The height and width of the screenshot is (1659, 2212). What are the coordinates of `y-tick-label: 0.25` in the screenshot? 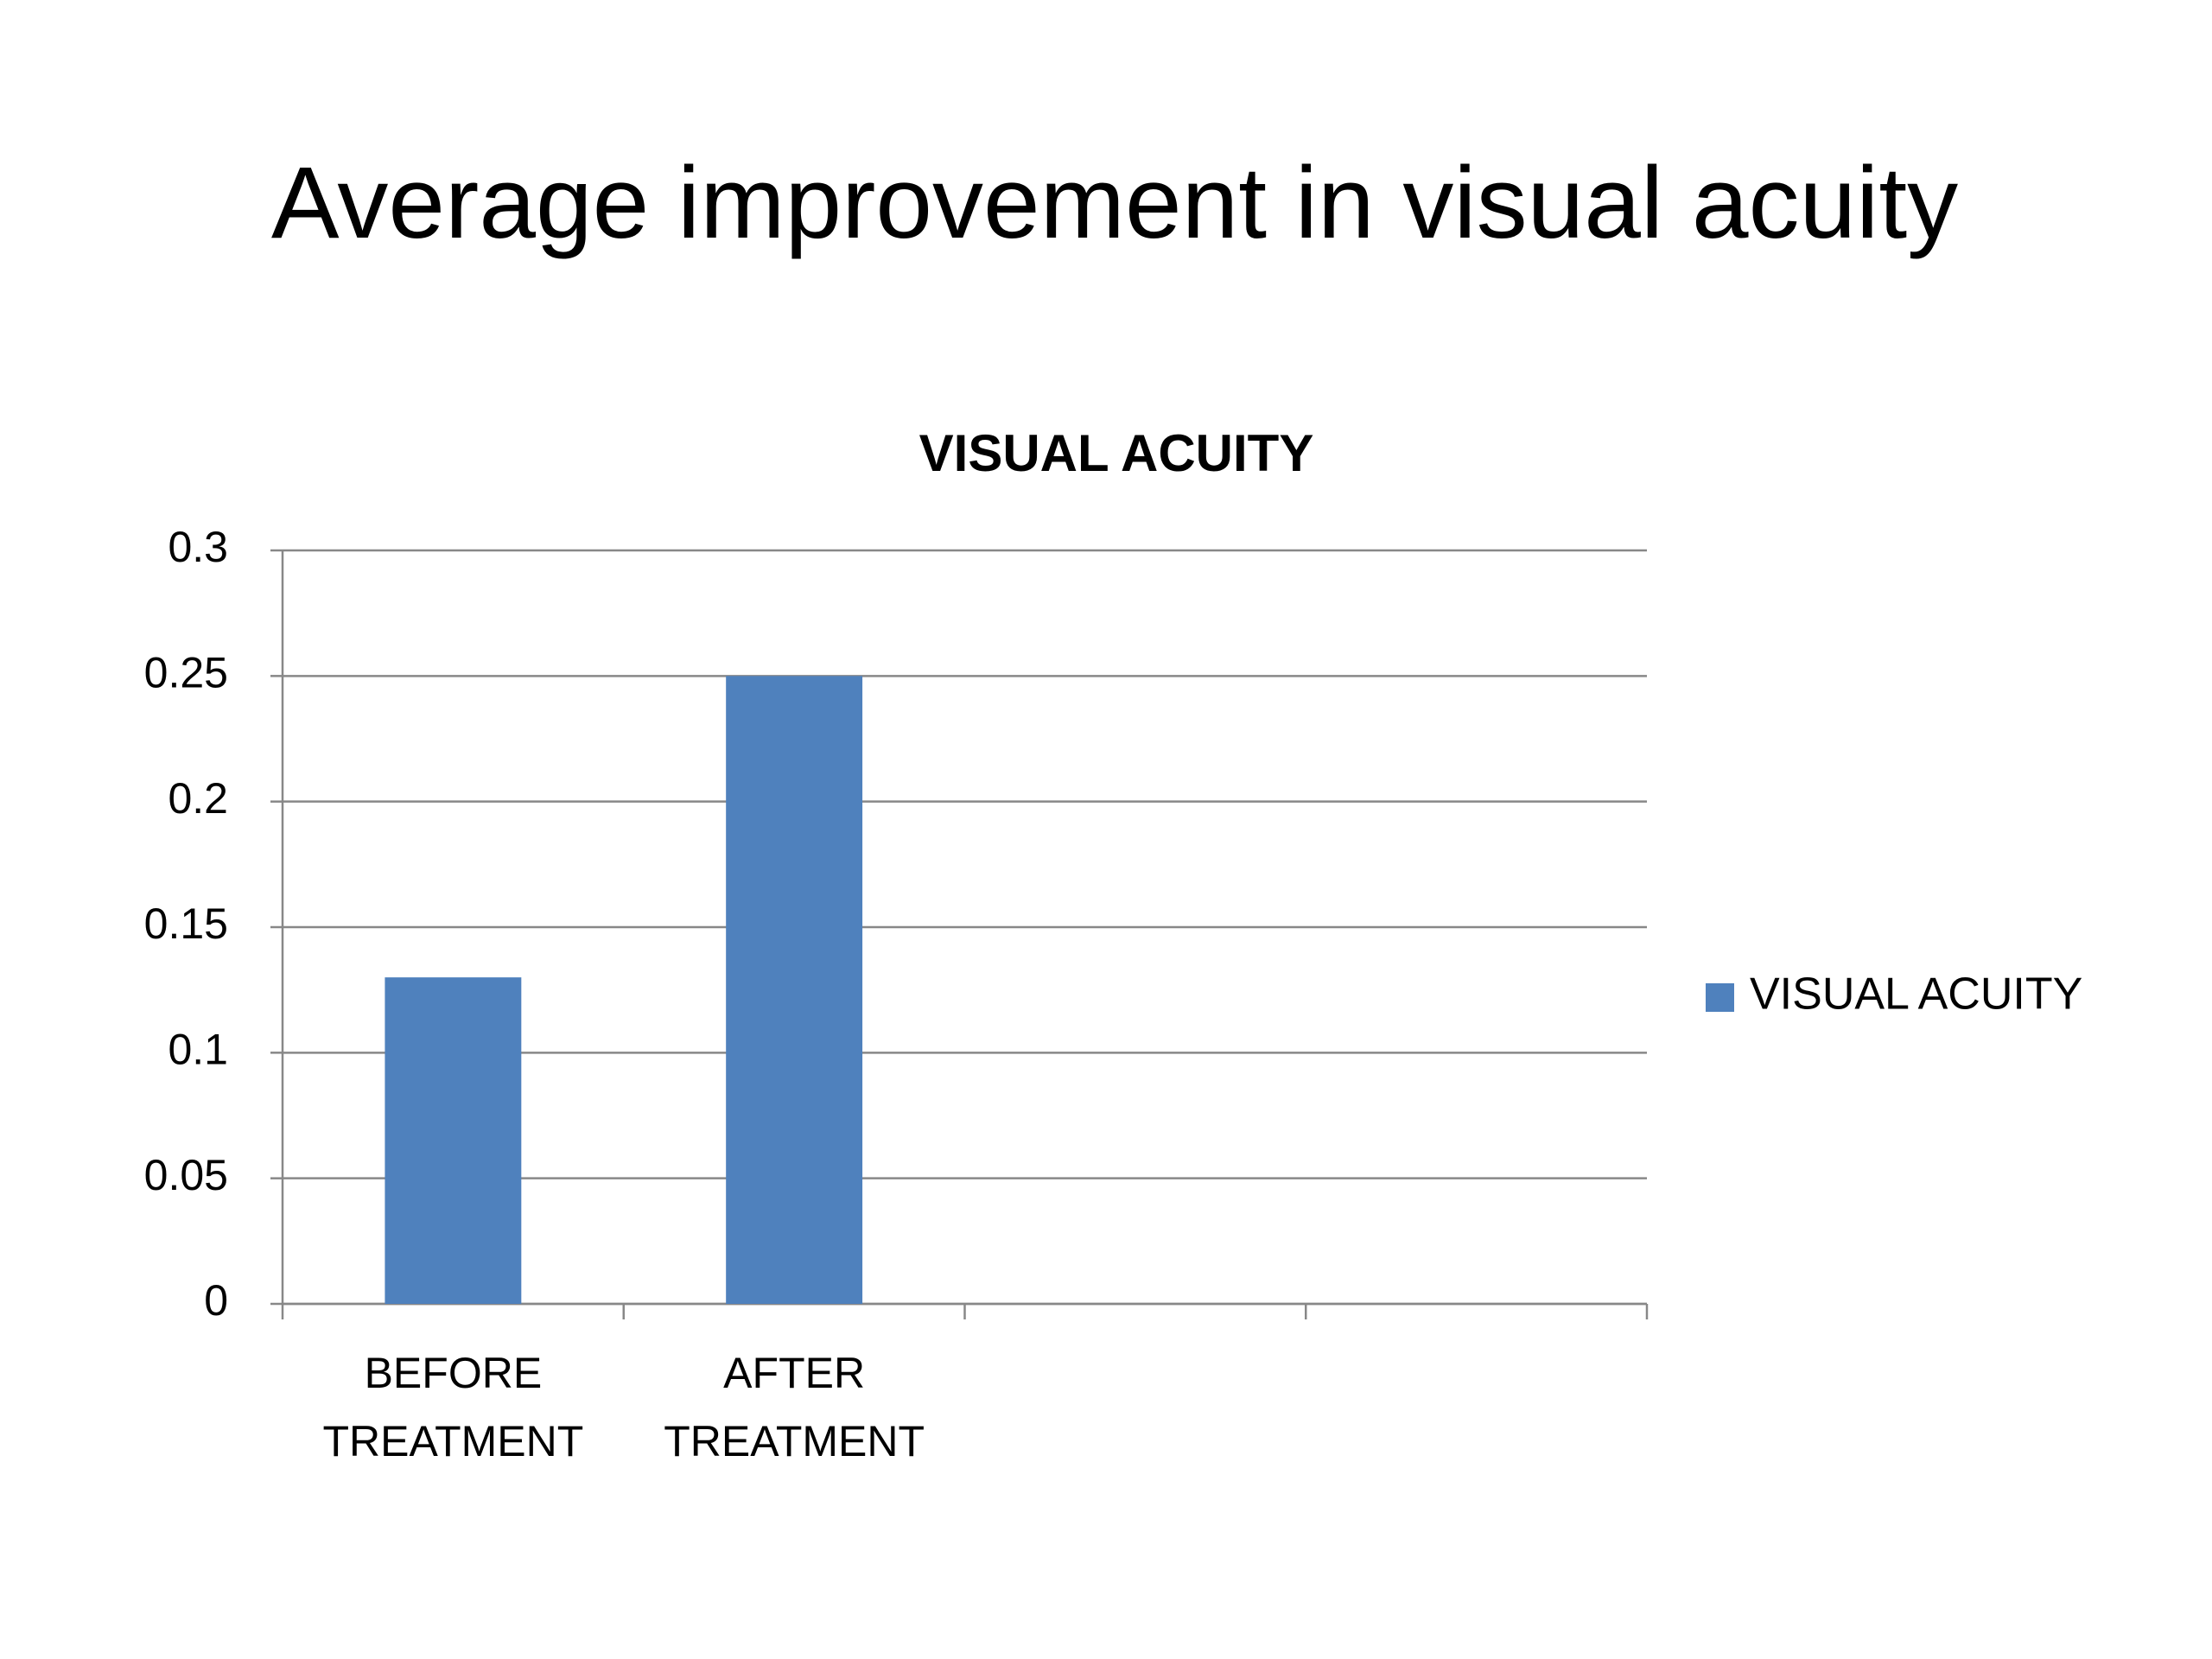 It's located at (186, 673).